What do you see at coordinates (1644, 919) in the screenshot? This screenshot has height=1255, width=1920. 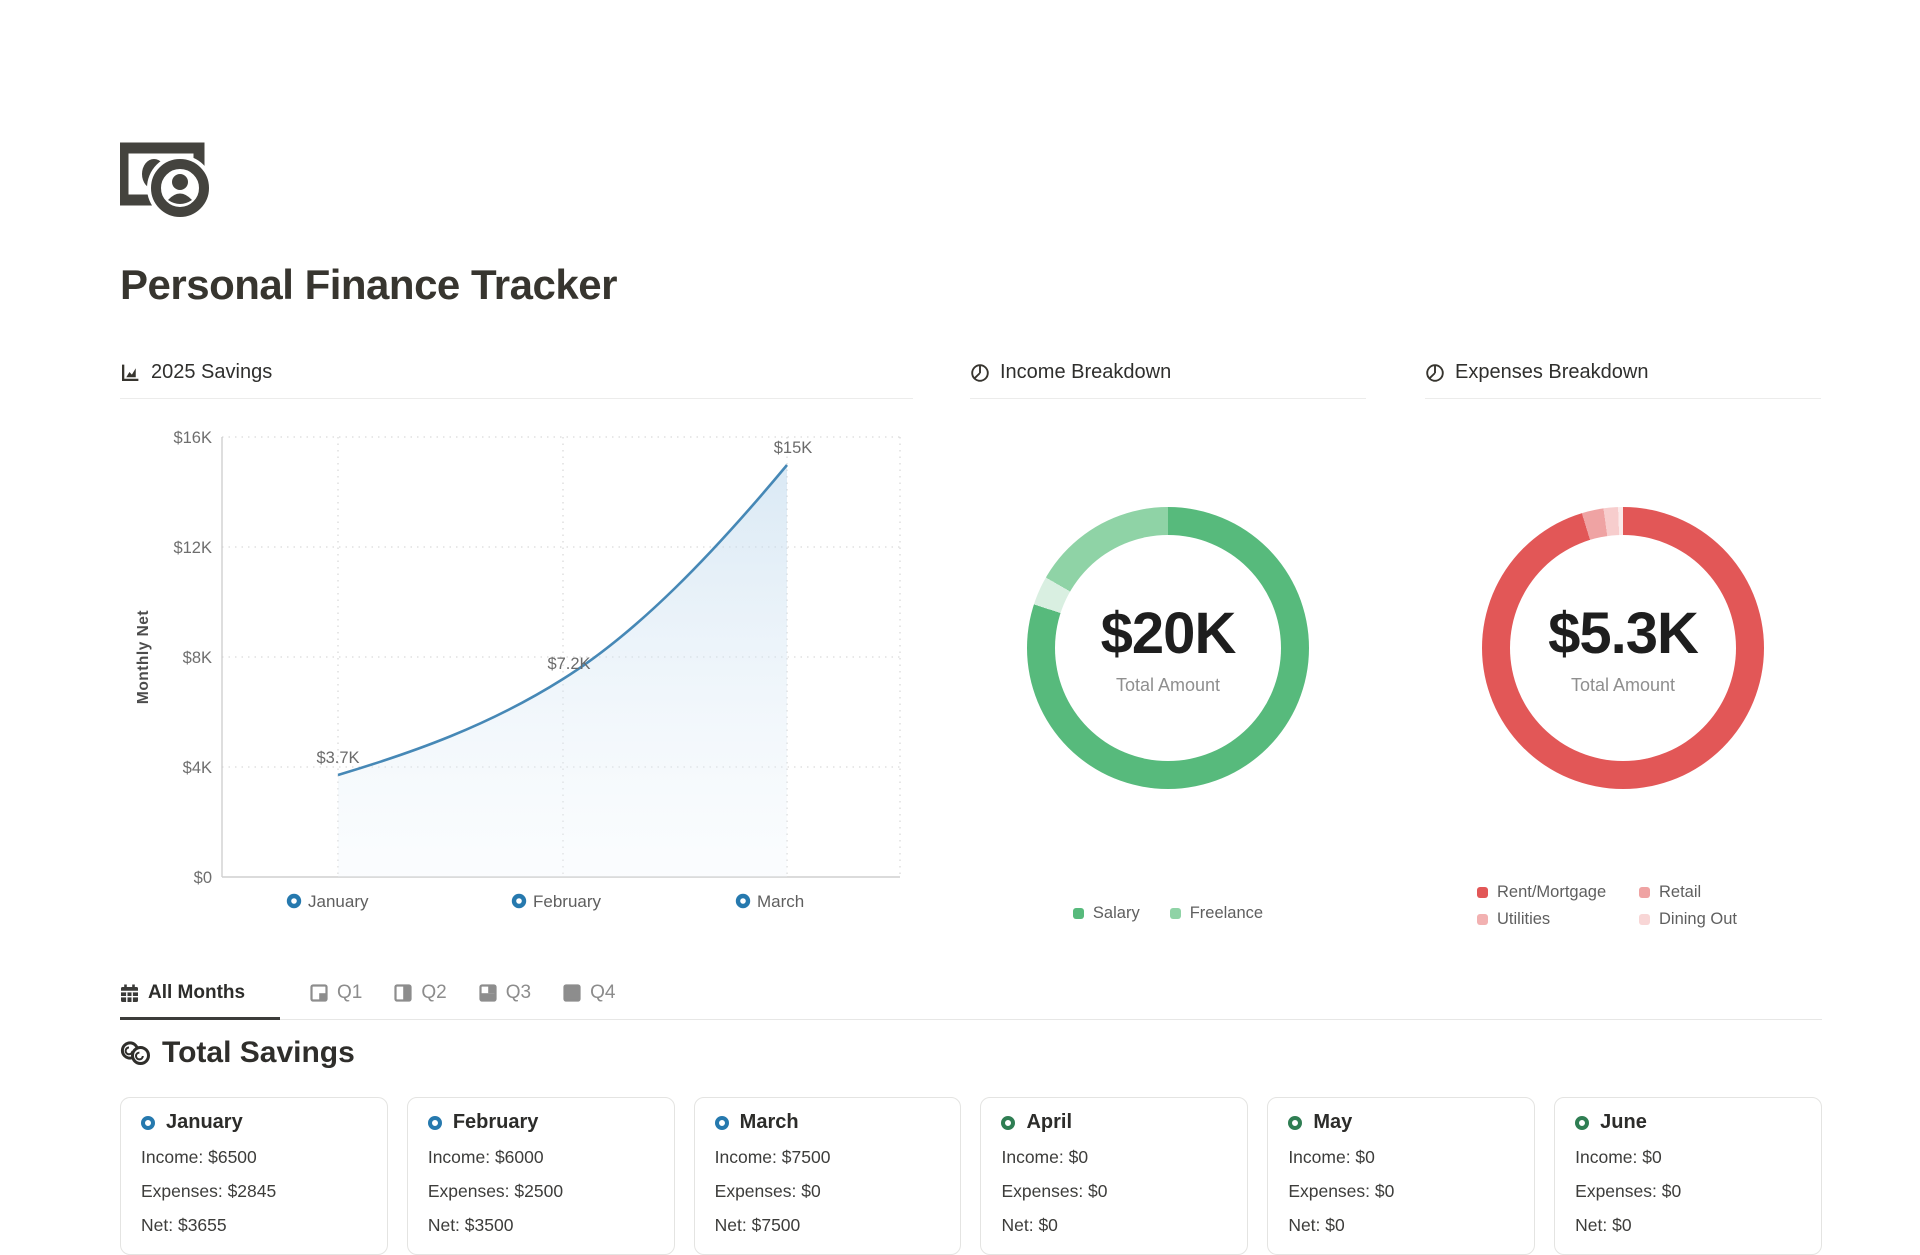 I see `dining-swatch-icon` at bounding box center [1644, 919].